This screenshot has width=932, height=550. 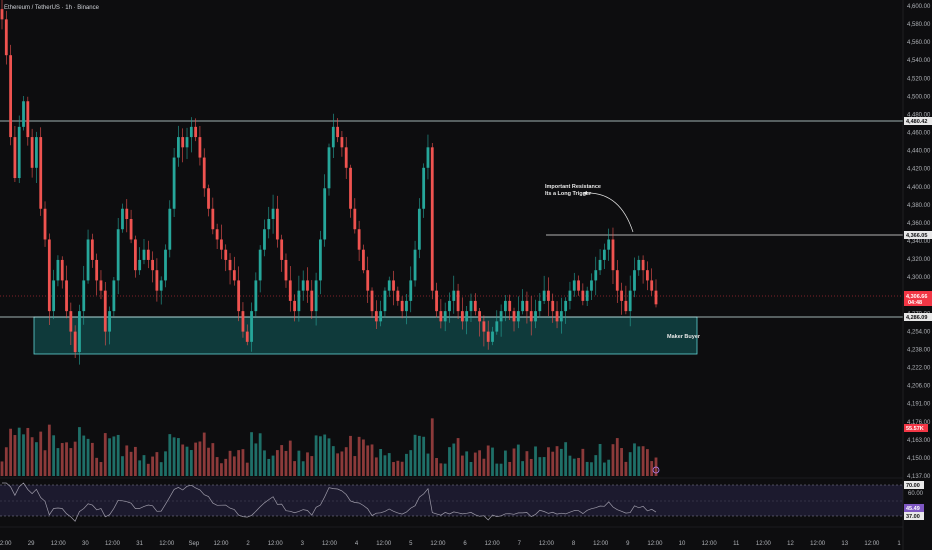 What do you see at coordinates (736, 544) in the screenshot?
I see `time-axis-label: 11` at bounding box center [736, 544].